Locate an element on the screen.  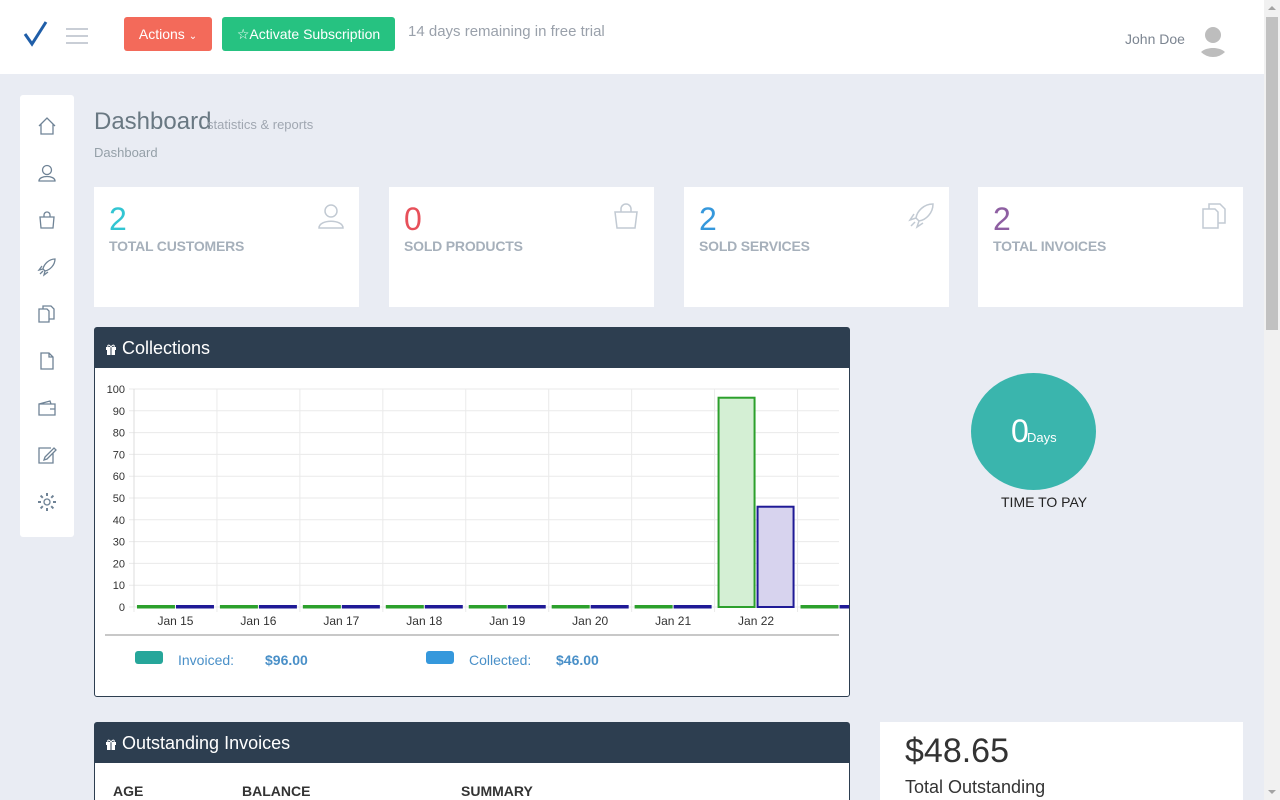
total-outstanding-amount: $48.65 is located at coordinates (957, 751).